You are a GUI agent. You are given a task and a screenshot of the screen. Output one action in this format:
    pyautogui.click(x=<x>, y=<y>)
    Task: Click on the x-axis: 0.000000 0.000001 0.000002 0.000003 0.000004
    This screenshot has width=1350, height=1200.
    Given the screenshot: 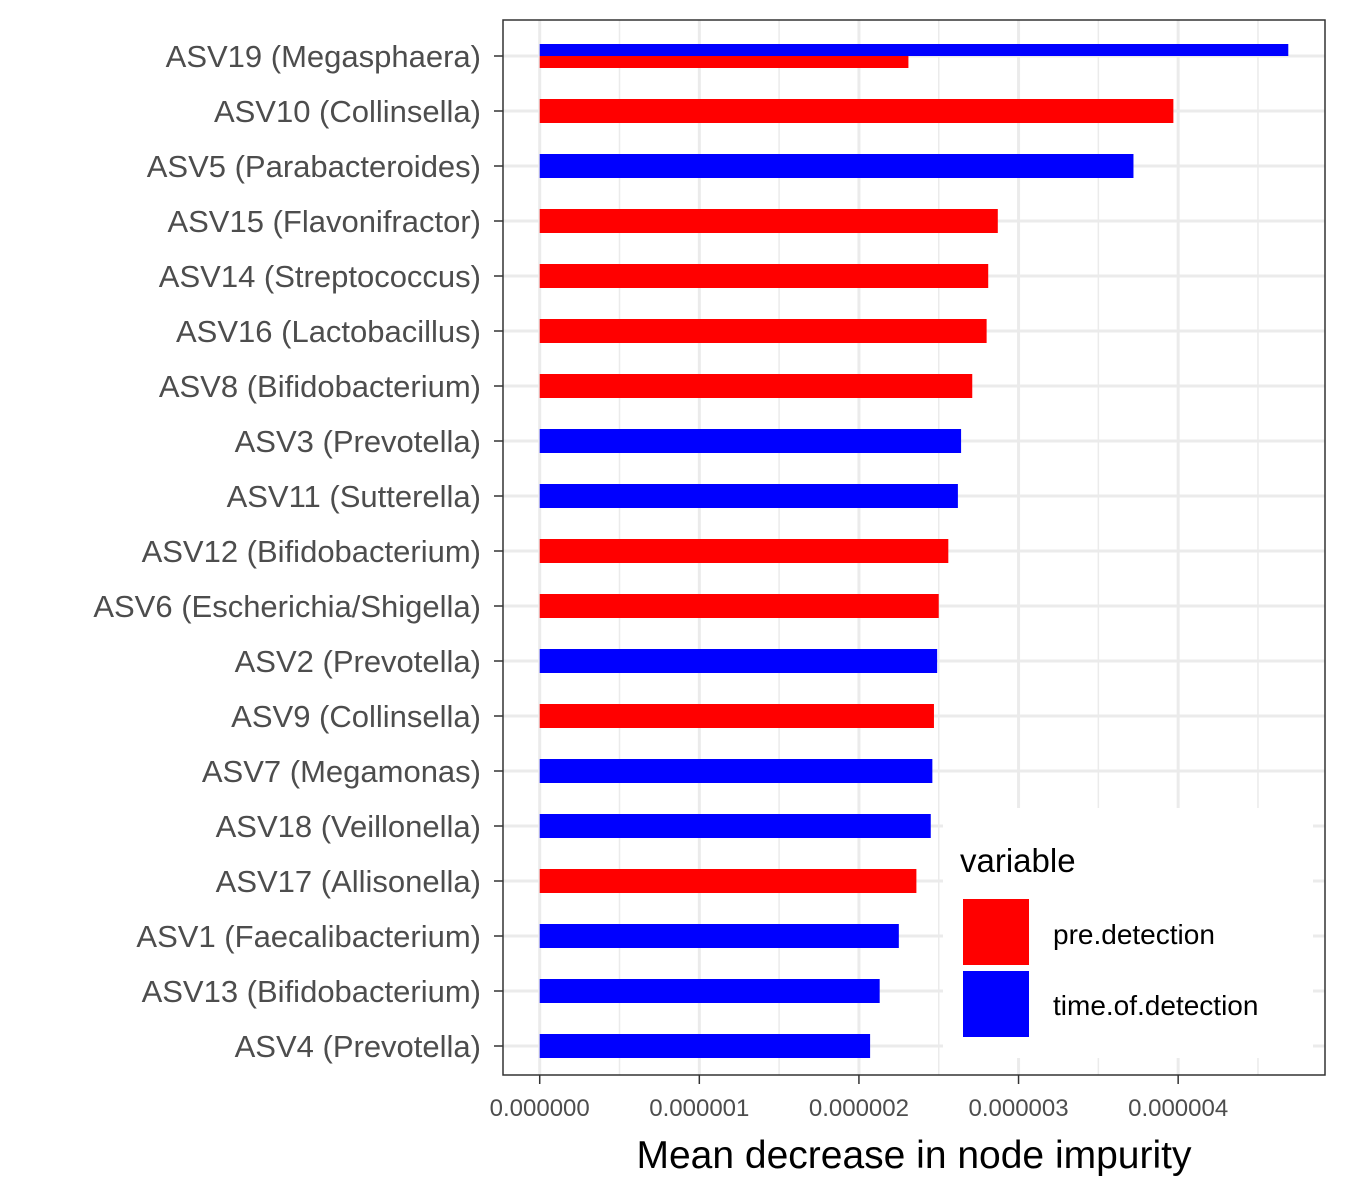 What is the action you would take?
    pyautogui.click(x=859, y=1098)
    